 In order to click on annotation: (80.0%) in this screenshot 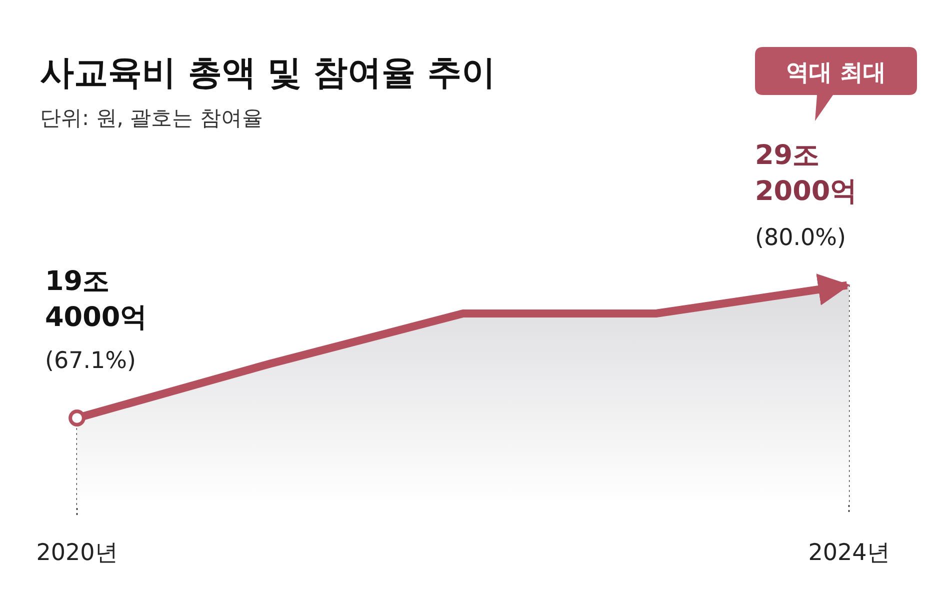, I will do `click(800, 238)`.